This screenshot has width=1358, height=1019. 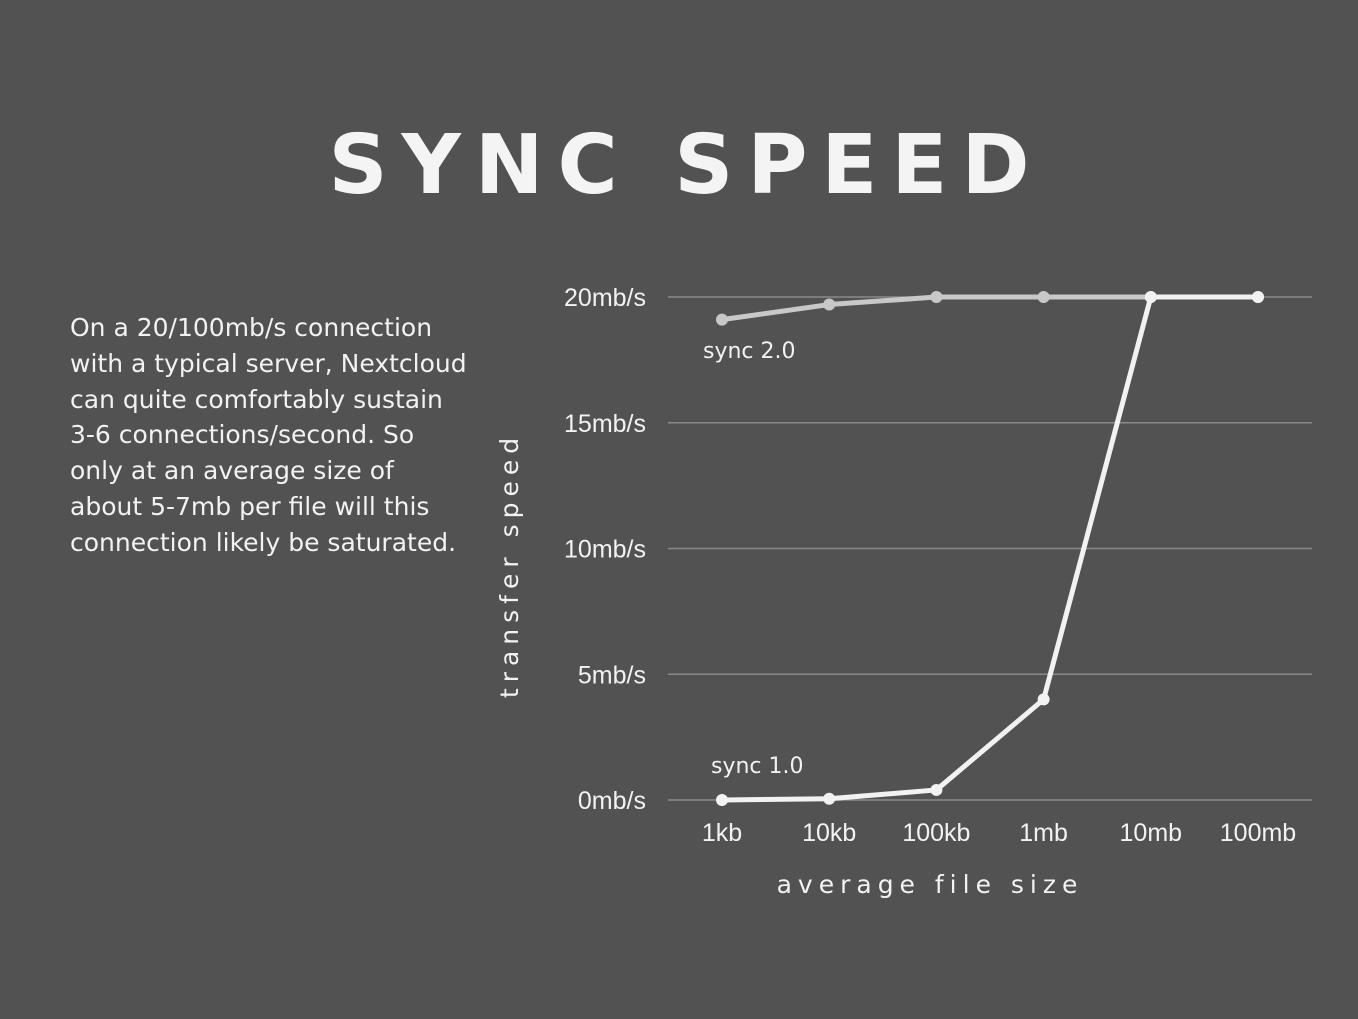 What do you see at coordinates (989, 308) in the screenshot?
I see `series-line` at bounding box center [989, 308].